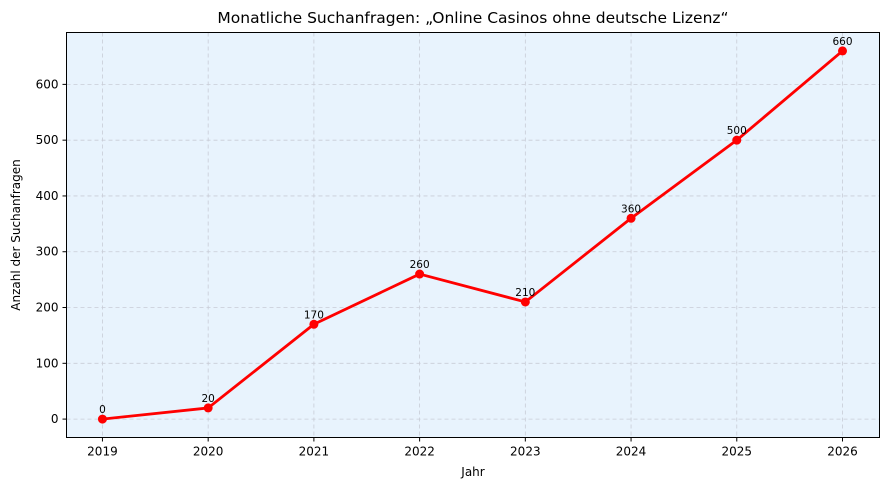 The image size is (889, 494). What do you see at coordinates (472, 448) in the screenshot?
I see `x-axis: 2019 2020 2021 2022 2023 2024 2025 2026` at bounding box center [472, 448].